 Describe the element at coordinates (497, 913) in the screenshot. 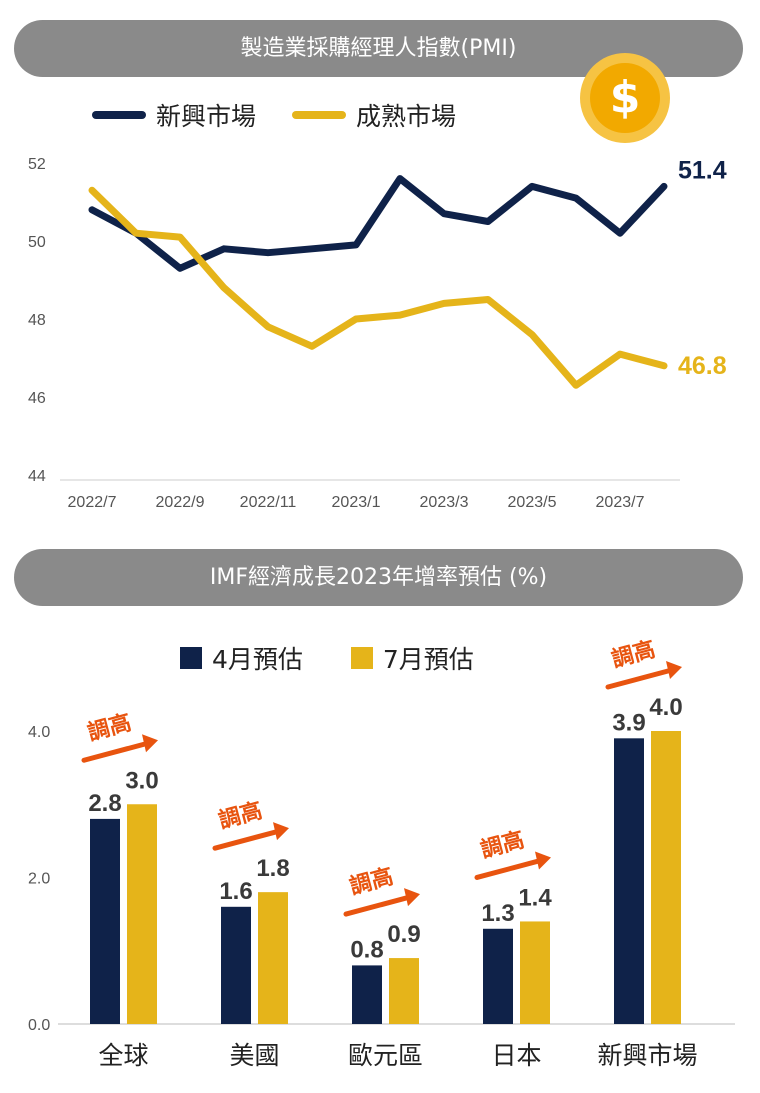

I see `imf-bar-value-label: 1.3` at that location.